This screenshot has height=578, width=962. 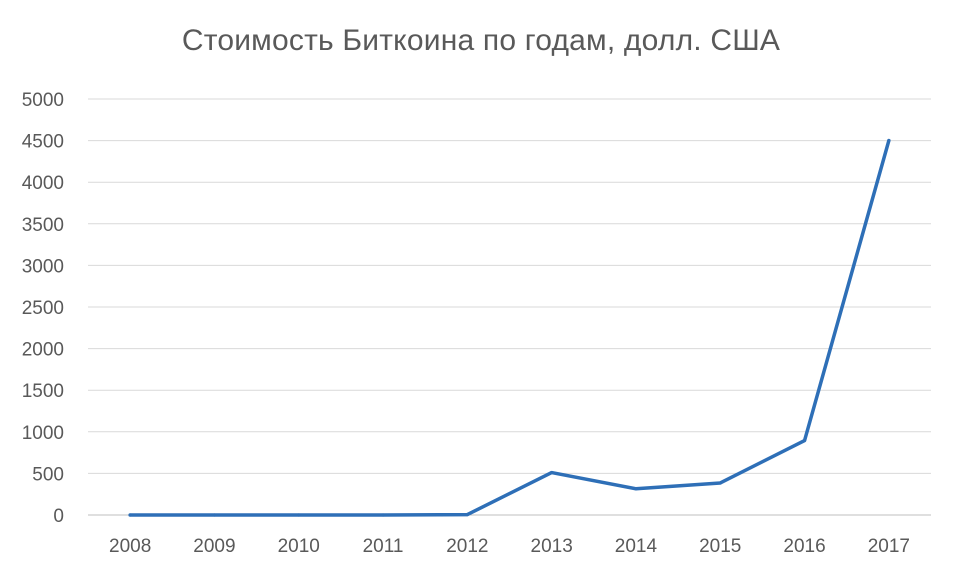 I want to click on chart-title: Стоимость Биткоина по годам, долл. США, so click(x=481, y=40).